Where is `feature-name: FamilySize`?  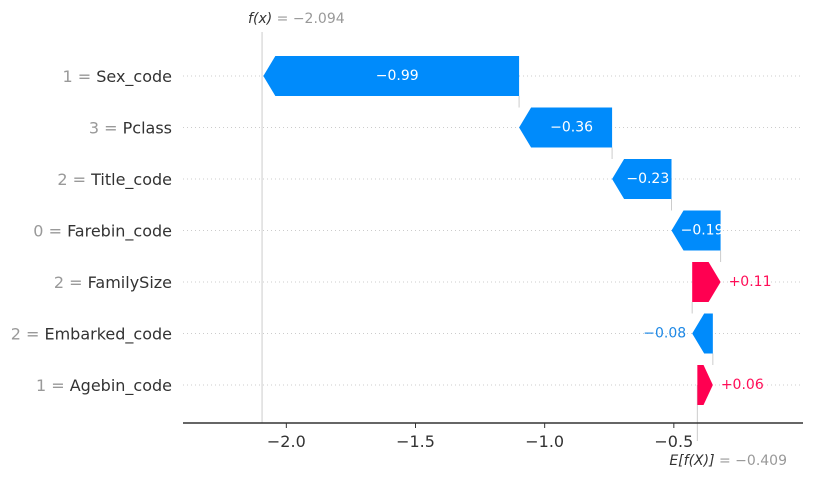
feature-name: FamilySize is located at coordinates (130, 282).